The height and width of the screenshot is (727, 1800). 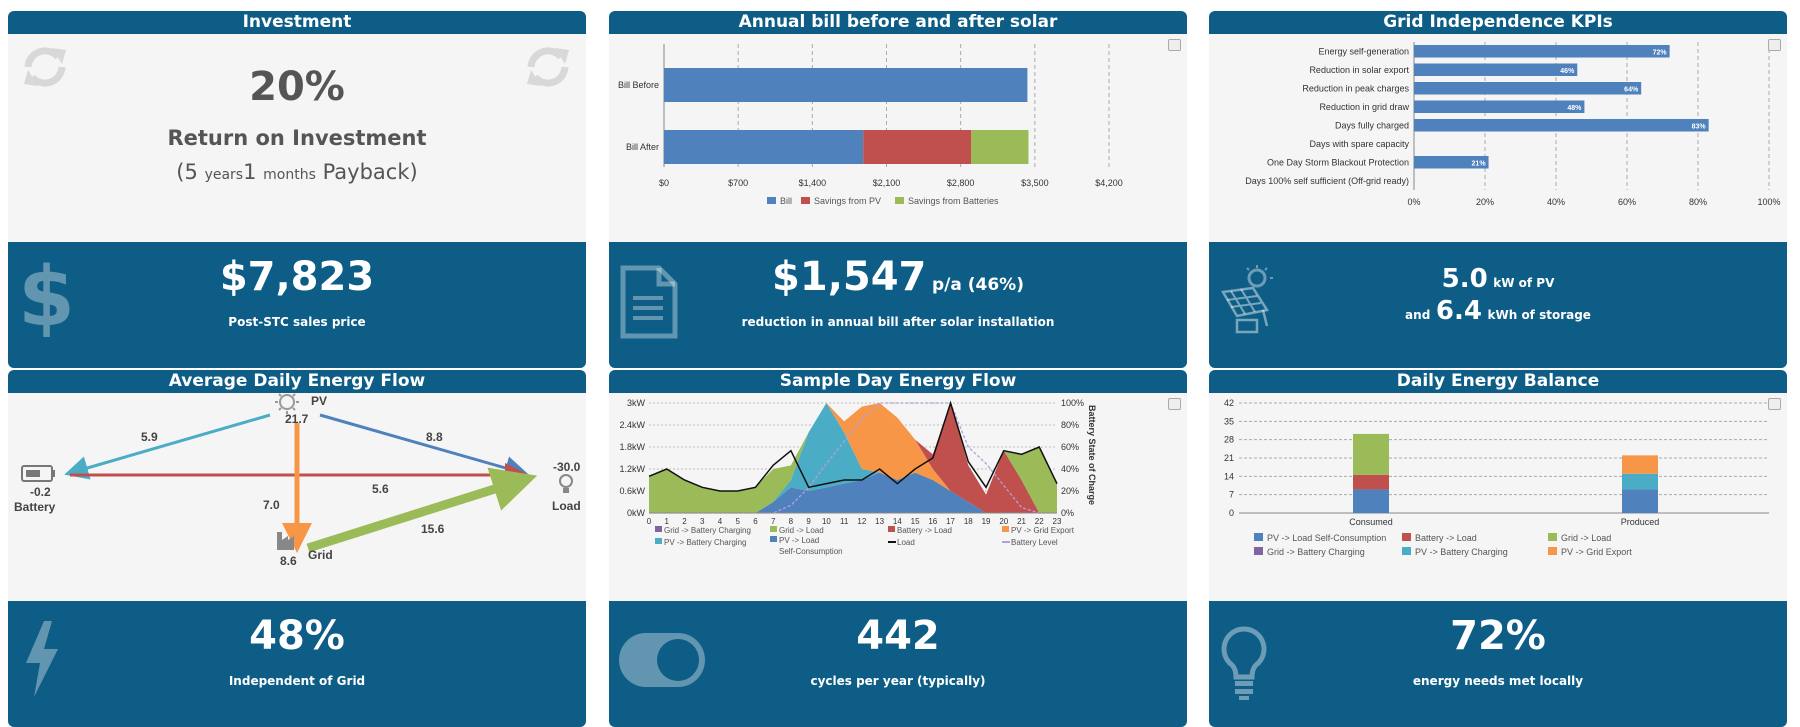 What do you see at coordinates (898, 22) in the screenshot?
I see `bill-title: Annual bill before and after solar` at bounding box center [898, 22].